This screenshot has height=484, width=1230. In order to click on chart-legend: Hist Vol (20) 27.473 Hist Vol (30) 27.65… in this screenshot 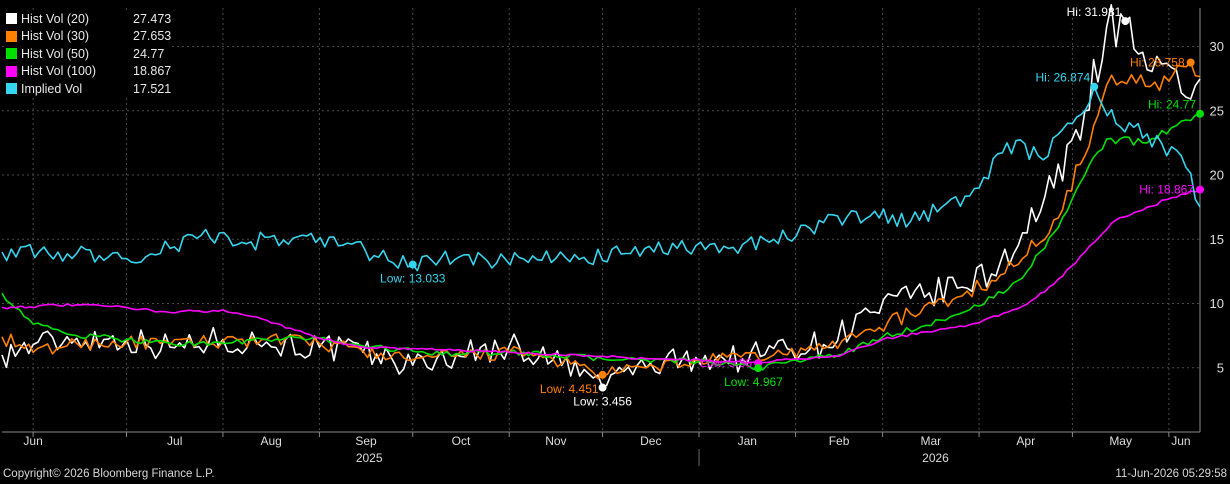, I will do `click(89, 54)`.